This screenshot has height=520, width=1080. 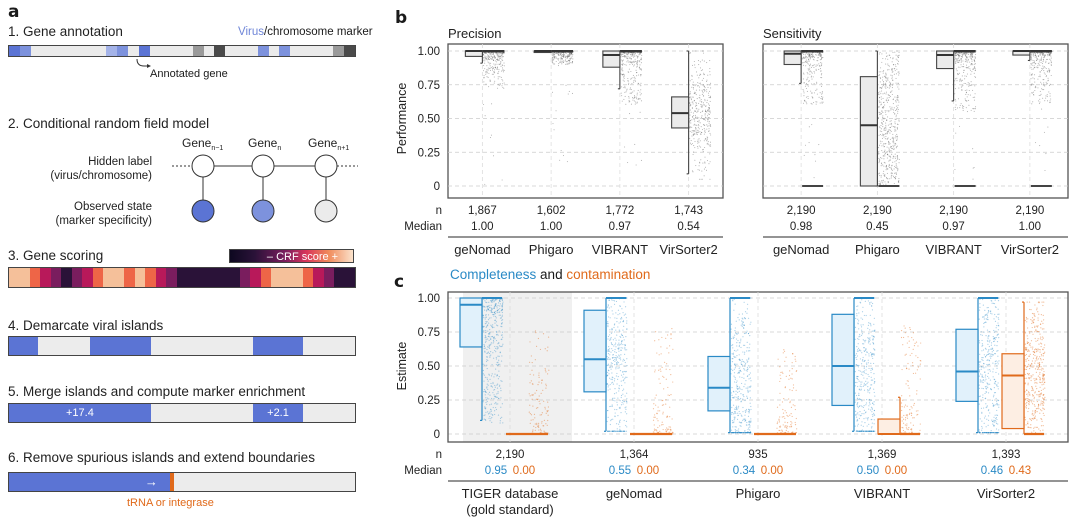 I want to click on hidden-label-sub: (virus/chromosome), so click(x=101, y=176).